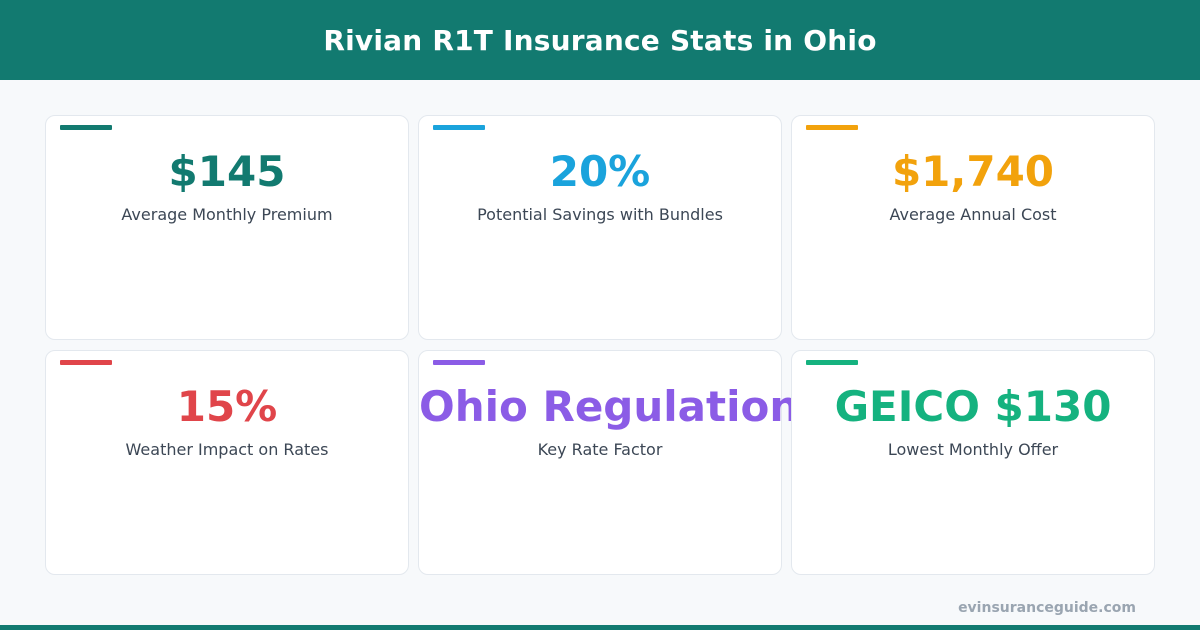  I want to click on stat-card-lowest-offer: GEICO $130 Lowest Monthly Offer, so click(973, 462).